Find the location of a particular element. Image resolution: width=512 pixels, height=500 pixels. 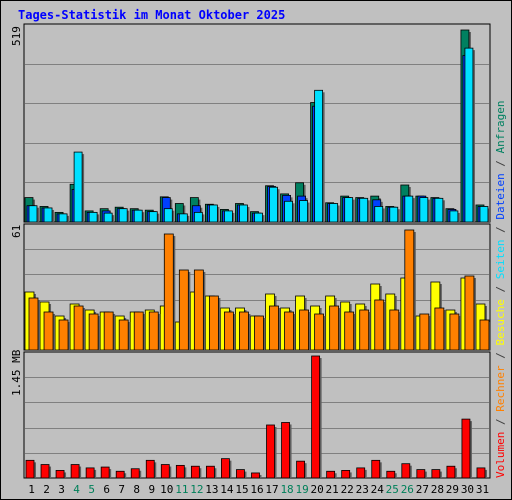

x-tick-day-21: 21 is located at coordinates (332, 489).